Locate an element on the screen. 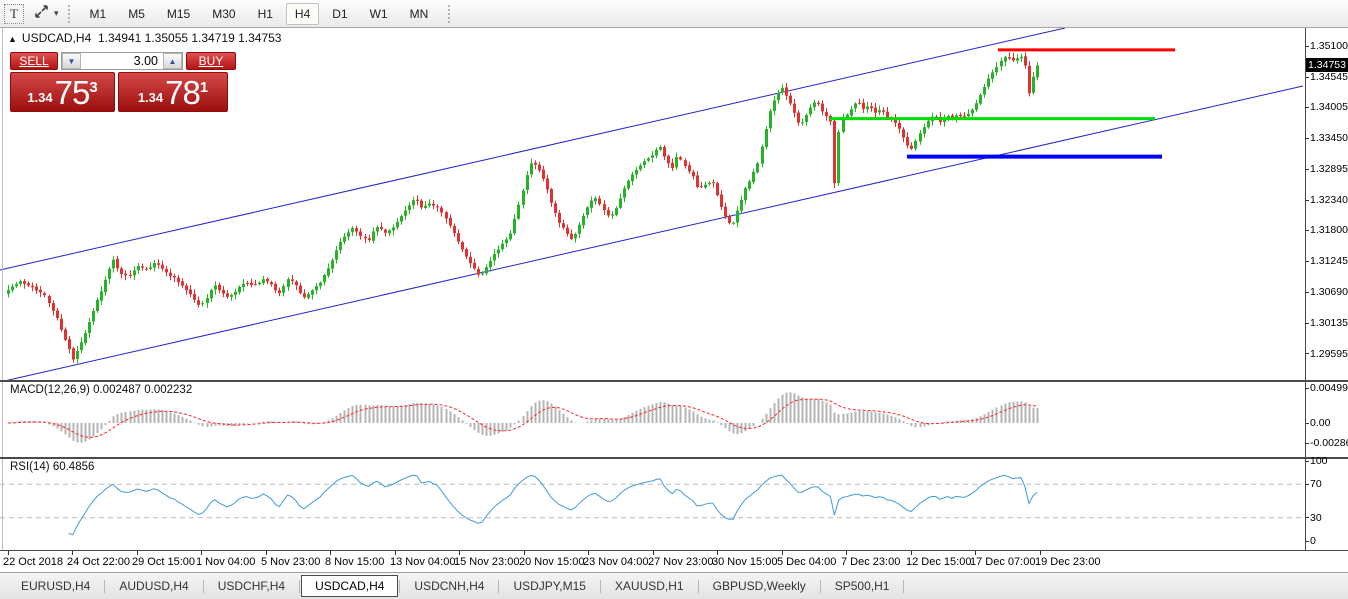  rsi-tick-label: 100 is located at coordinates (1319, 461).